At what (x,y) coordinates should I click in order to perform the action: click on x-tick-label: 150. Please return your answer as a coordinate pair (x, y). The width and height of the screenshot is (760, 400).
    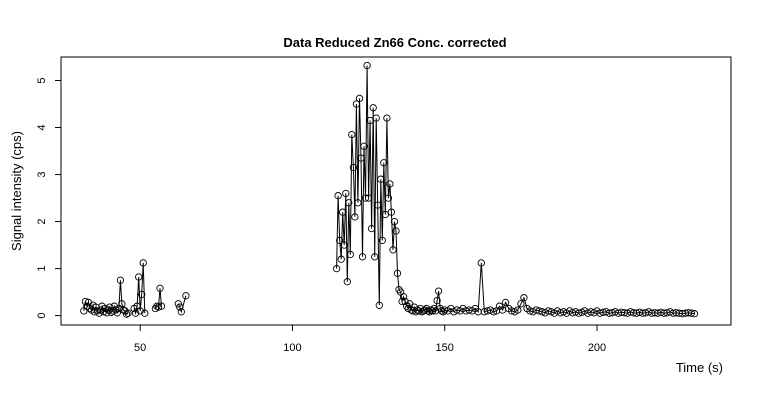
    Looking at the image, I should click on (445, 348).